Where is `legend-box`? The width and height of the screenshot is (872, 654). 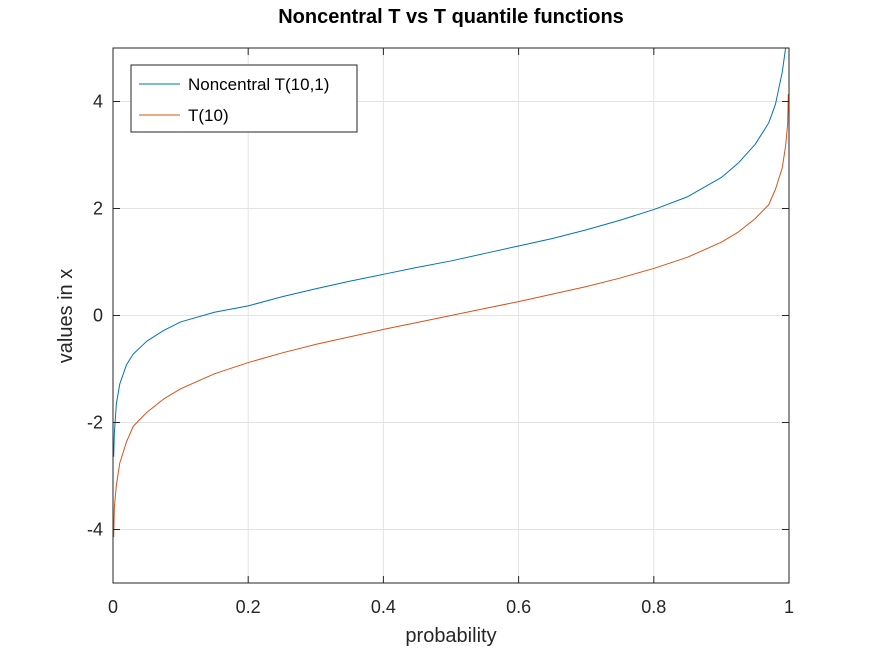
legend-box is located at coordinates (244, 98).